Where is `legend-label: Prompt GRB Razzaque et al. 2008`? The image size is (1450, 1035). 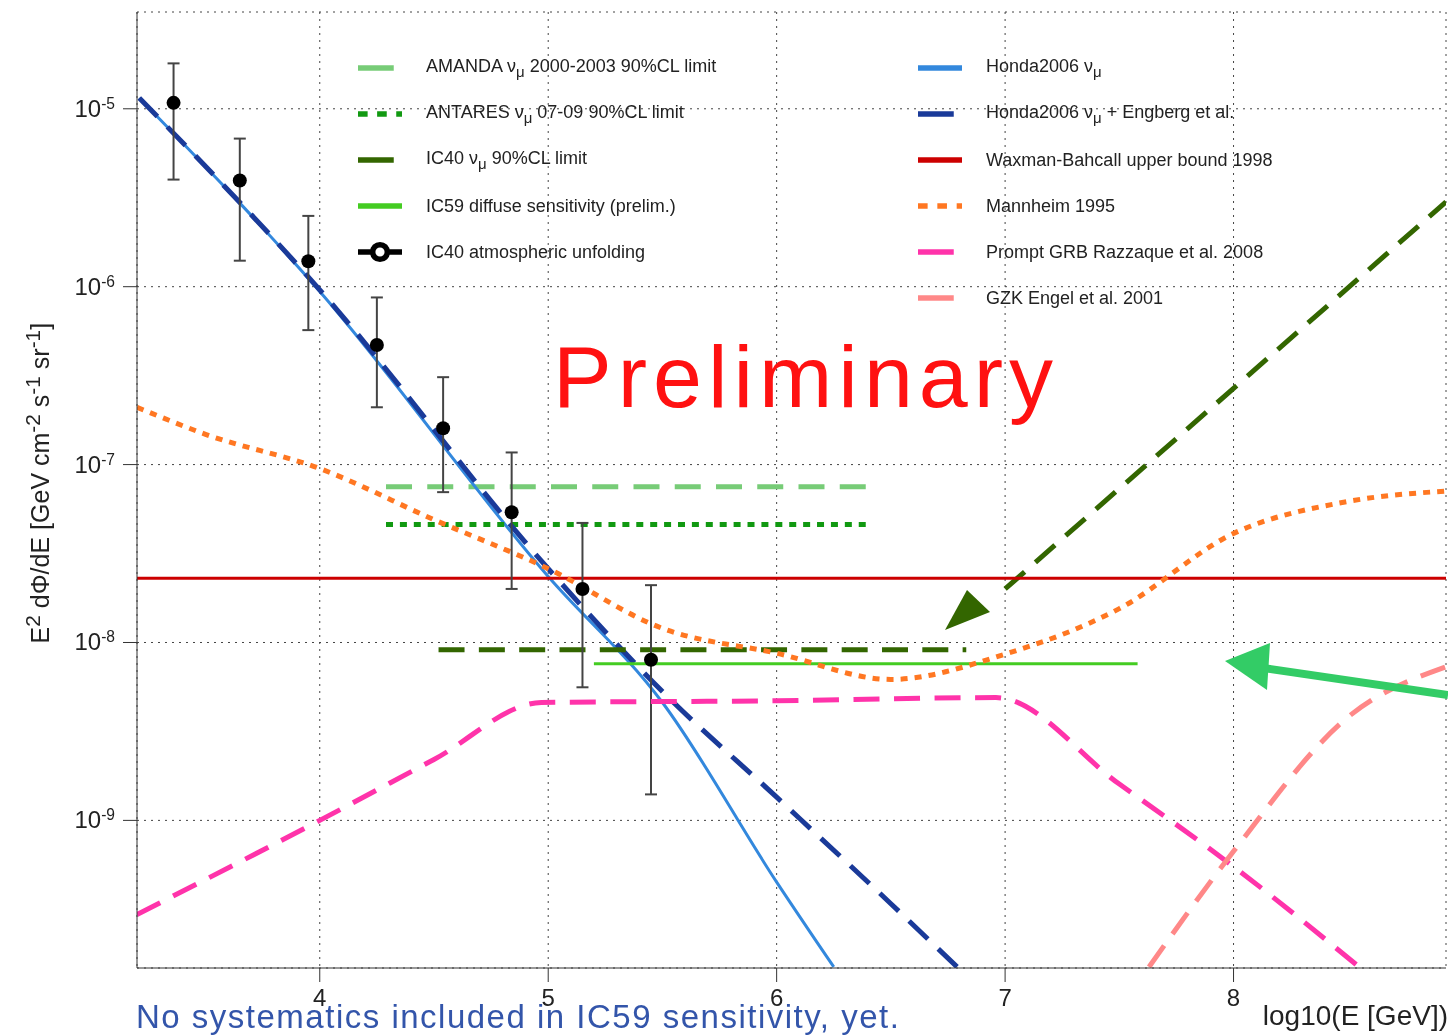
legend-label: Prompt GRB Razzaque et al. 2008 is located at coordinates (1125, 251).